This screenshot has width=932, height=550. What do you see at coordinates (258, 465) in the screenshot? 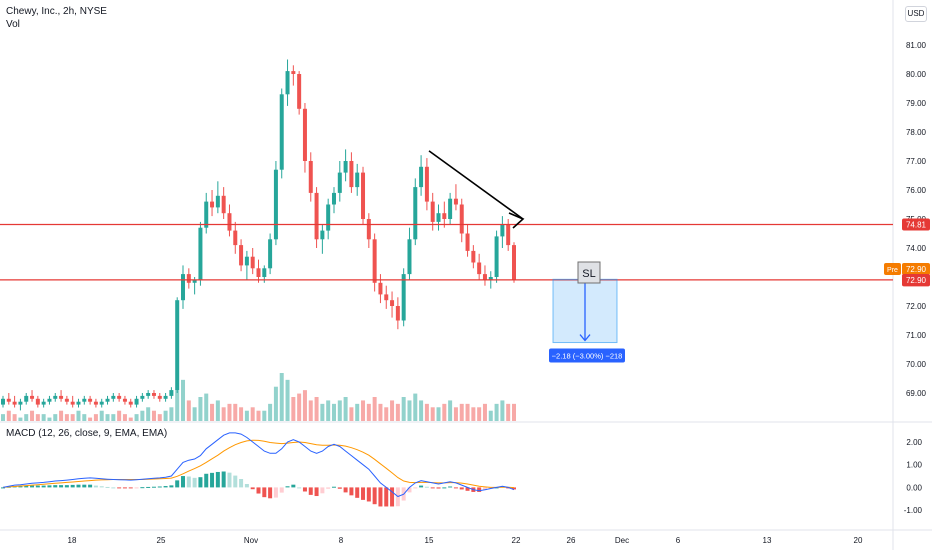
I see `macd-line` at bounding box center [258, 465].